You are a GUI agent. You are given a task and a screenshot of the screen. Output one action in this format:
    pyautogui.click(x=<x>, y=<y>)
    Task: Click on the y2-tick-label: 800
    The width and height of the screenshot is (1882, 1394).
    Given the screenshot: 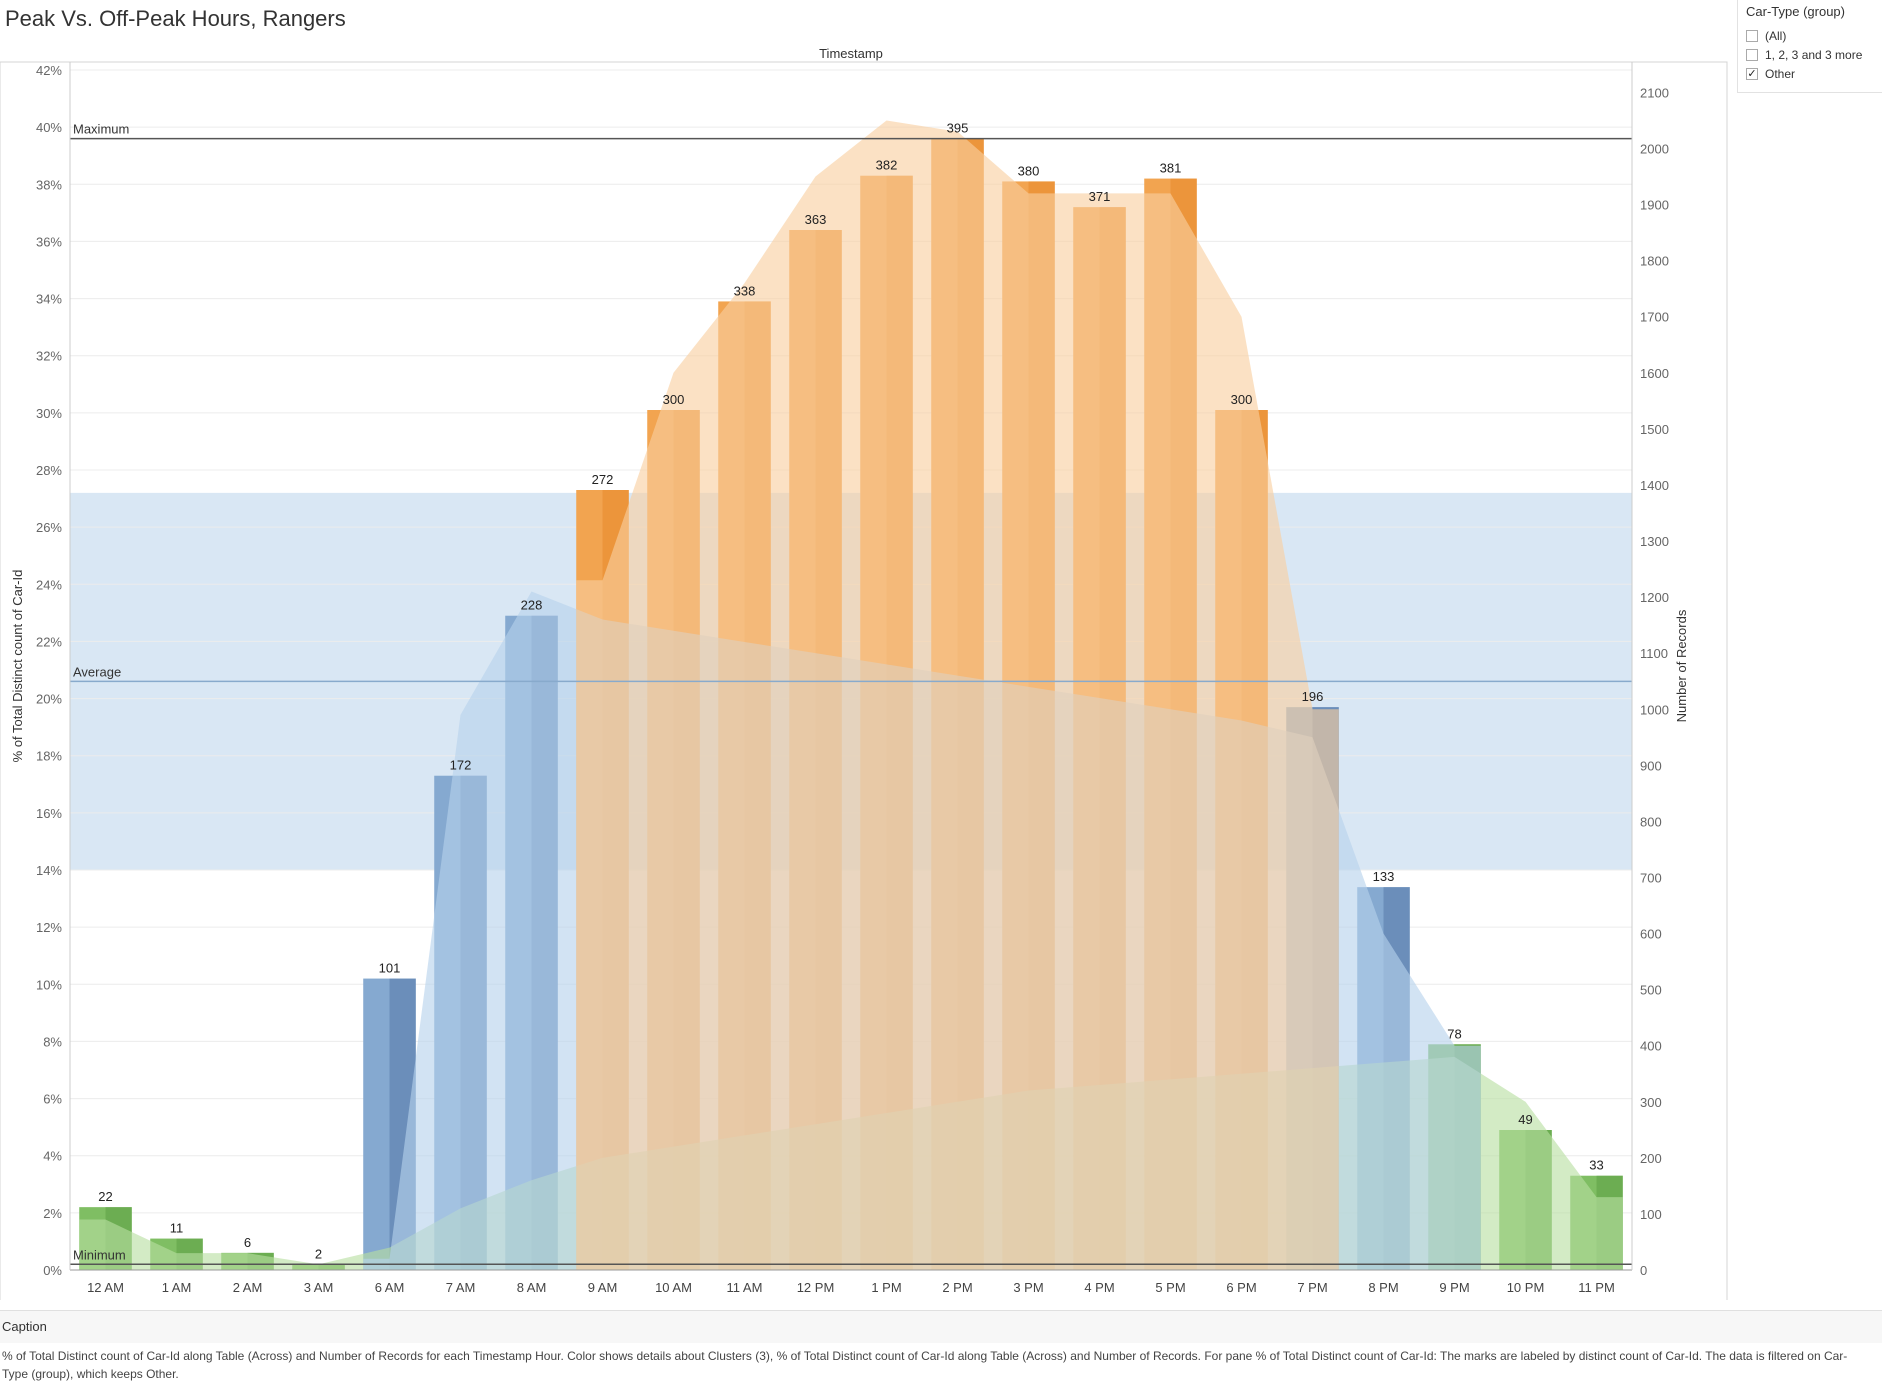 What is the action you would take?
    pyautogui.click(x=1651, y=821)
    